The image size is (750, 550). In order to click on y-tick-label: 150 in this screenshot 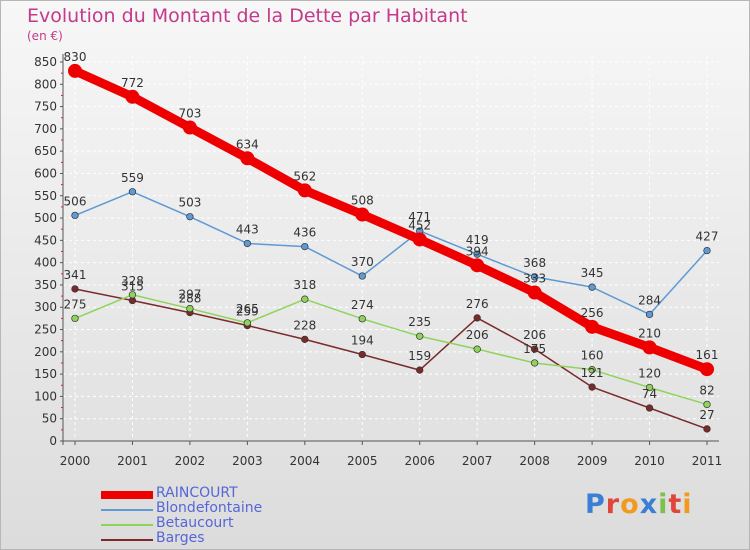, I will do `click(45, 374)`.